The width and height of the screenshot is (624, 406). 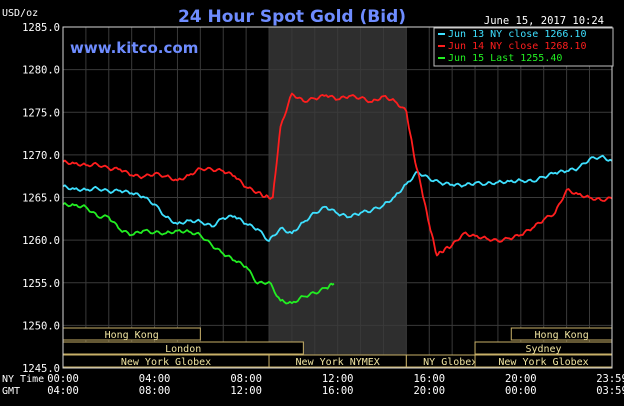 What do you see at coordinates (517, 46) in the screenshot?
I see `legend-label: Jun 14 NY close 1268.10` at bounding box center [517, 46].